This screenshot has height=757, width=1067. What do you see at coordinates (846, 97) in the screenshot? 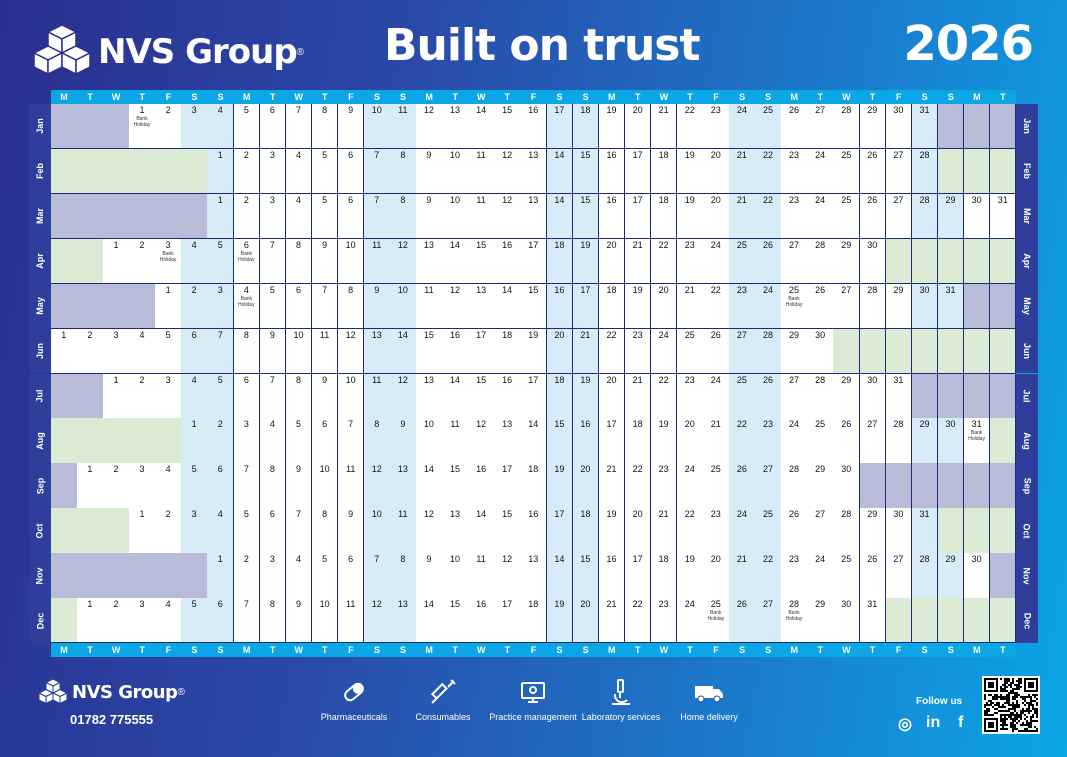
I see `weekday-letter: W` at bounding box center [846, 97].